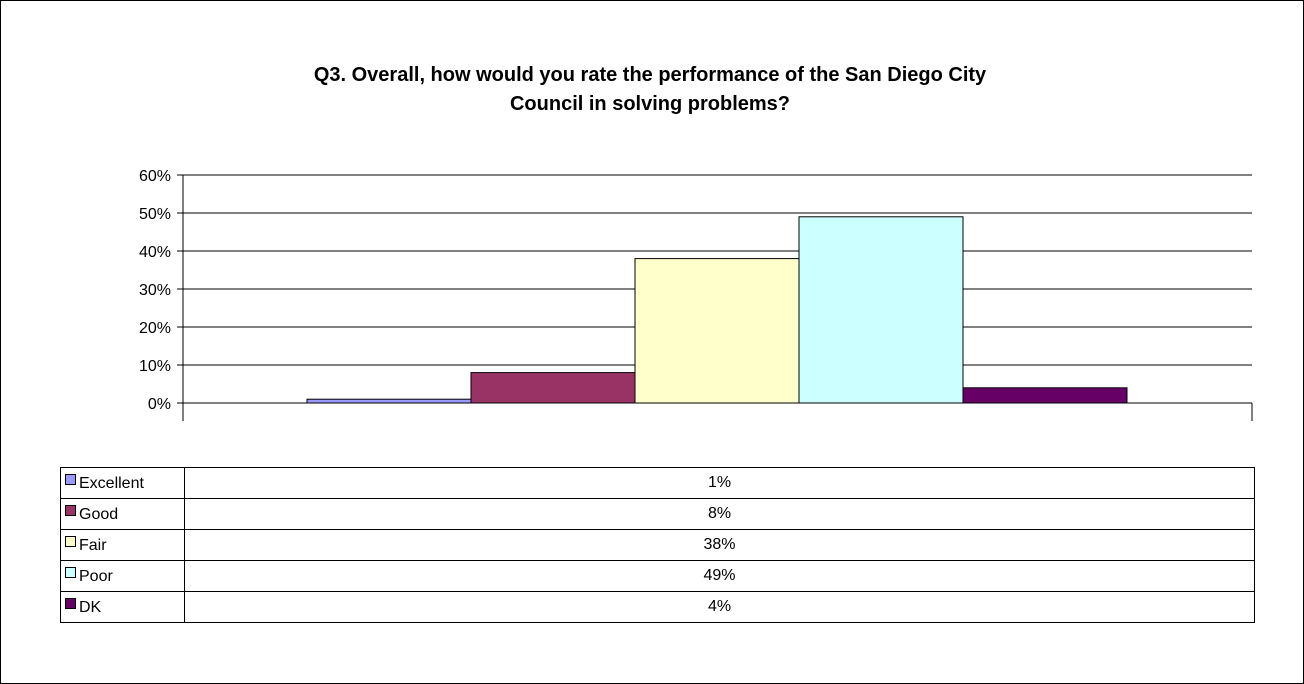 This screenshot has height=684, width=1304. I want to click on data-label: 38%, so click(719, 545).